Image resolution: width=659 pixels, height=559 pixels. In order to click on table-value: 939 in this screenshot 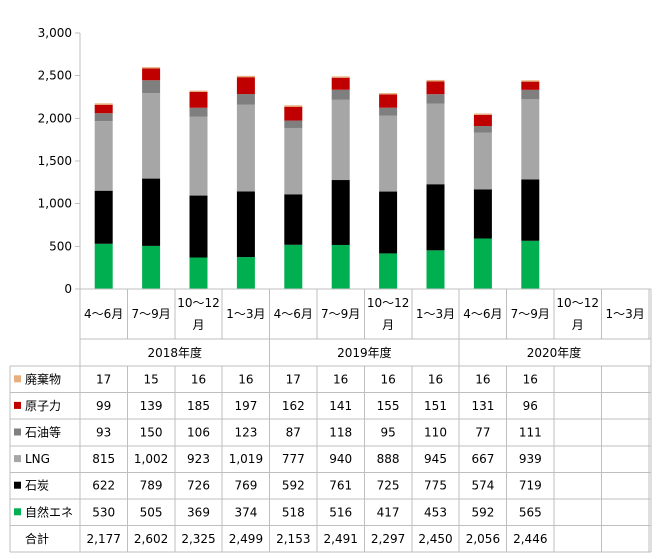, I will do `click(530, 459)`.